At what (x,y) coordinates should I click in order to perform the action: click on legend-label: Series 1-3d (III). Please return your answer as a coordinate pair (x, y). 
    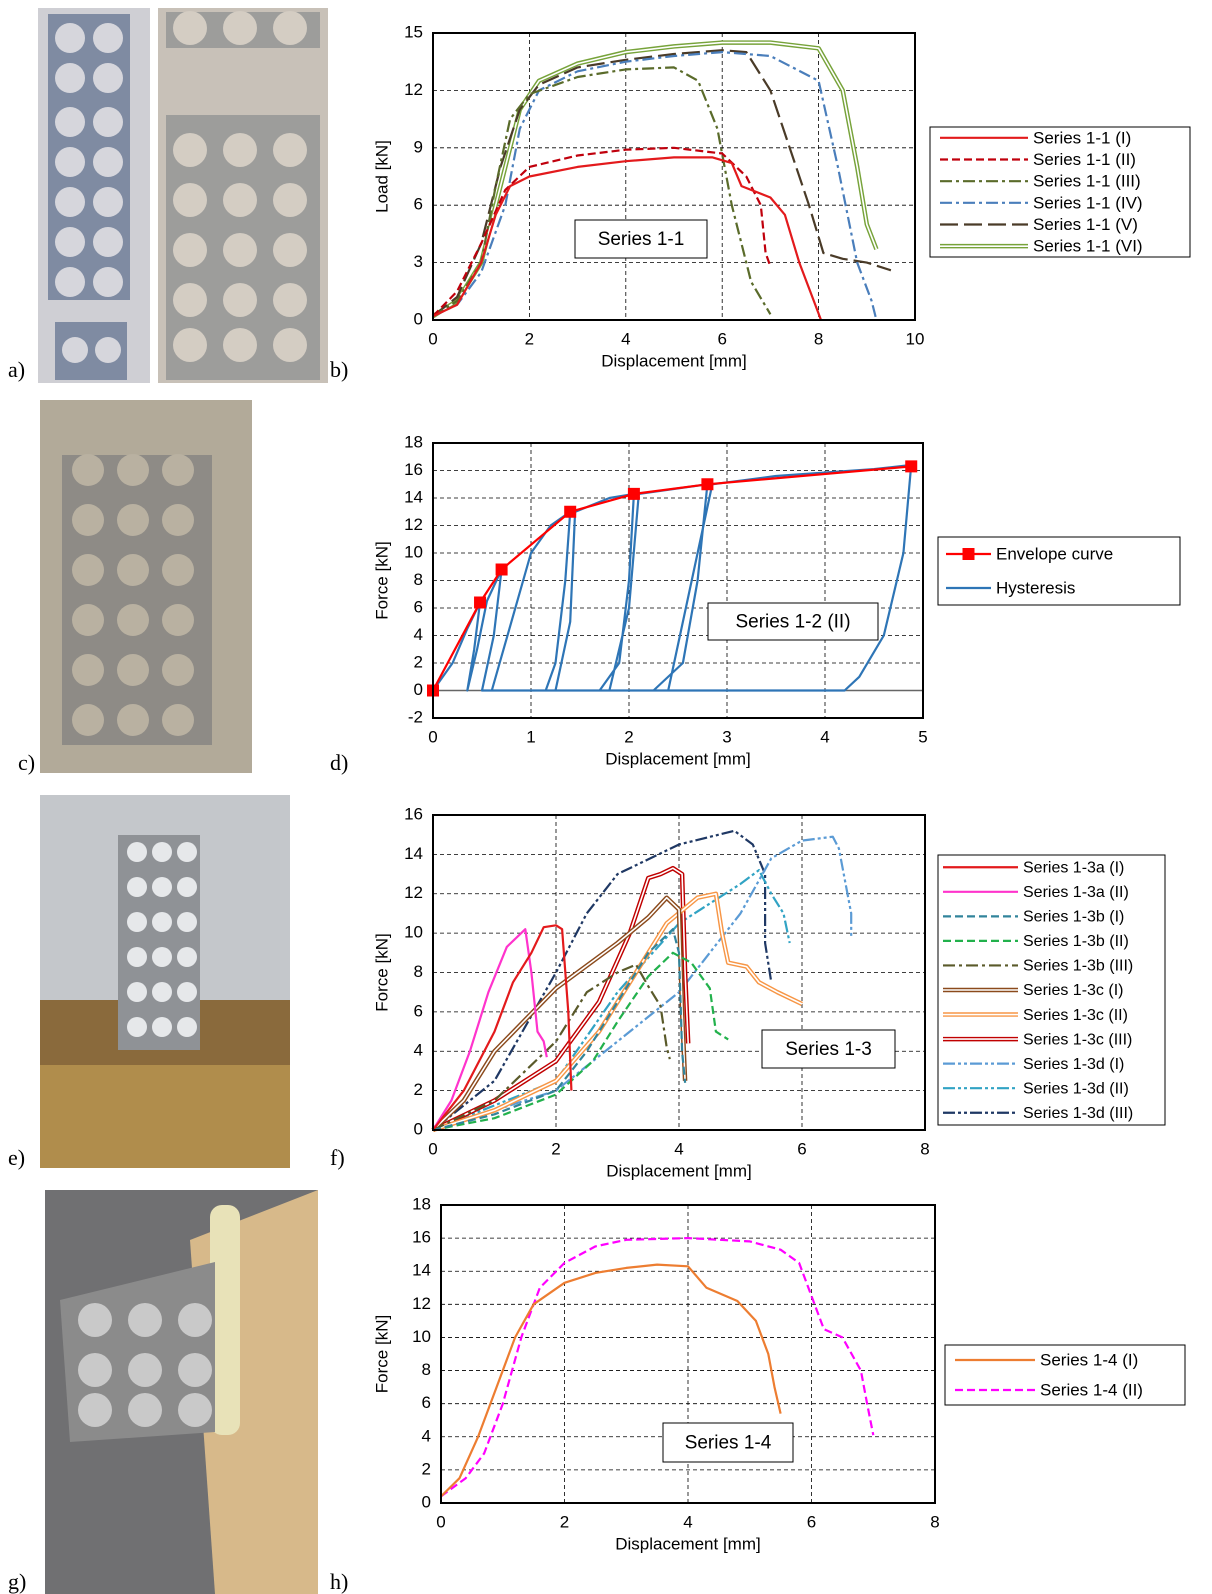
    Looking at the image, I should click on (1078, 1113).